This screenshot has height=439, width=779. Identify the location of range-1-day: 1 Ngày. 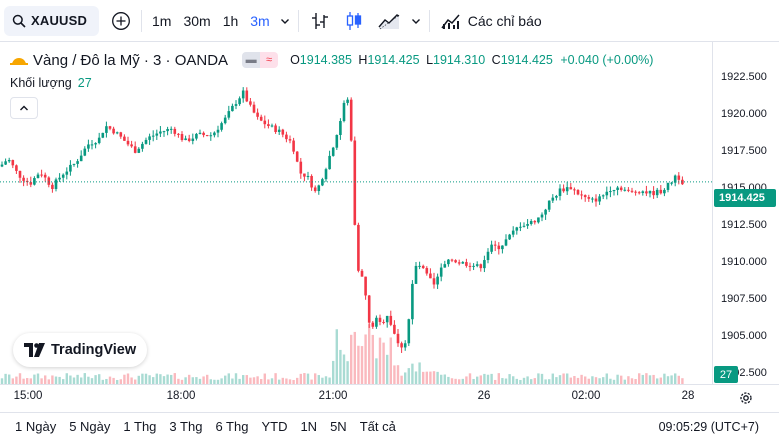
(36, 426).